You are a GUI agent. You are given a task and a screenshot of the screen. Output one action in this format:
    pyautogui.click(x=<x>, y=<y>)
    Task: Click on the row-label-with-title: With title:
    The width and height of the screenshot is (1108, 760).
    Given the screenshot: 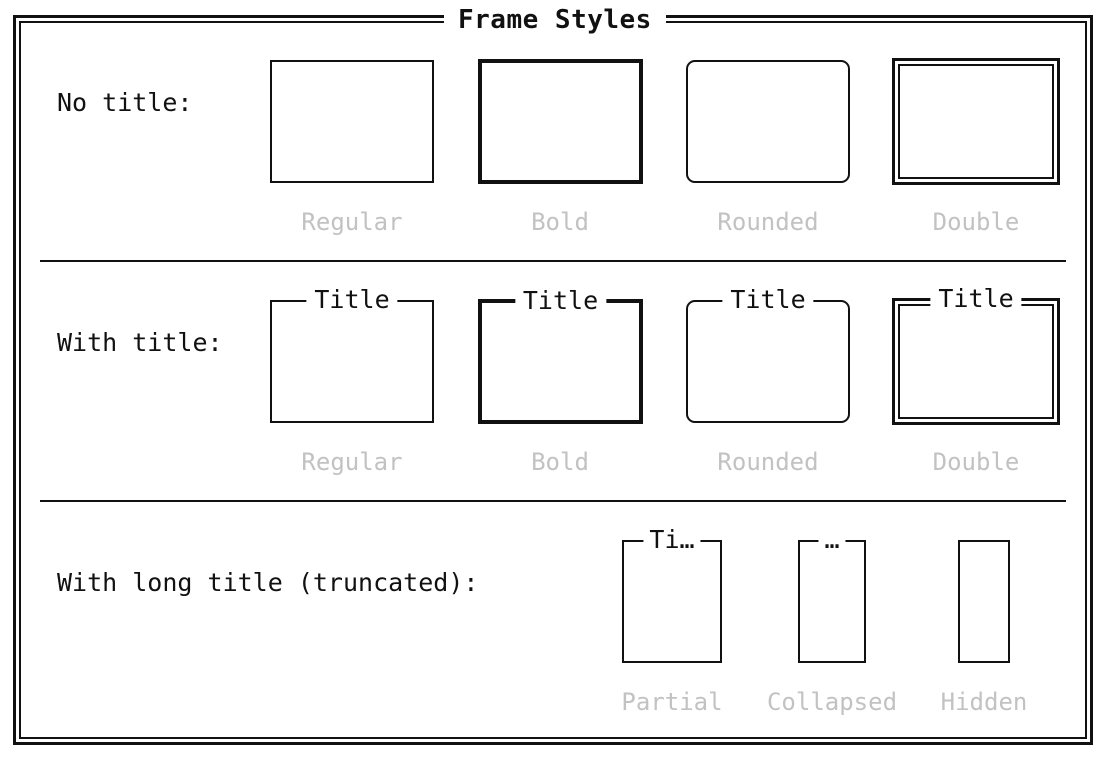 What is the action you would take?
    pyautogui.click(x=140, y=342)
    